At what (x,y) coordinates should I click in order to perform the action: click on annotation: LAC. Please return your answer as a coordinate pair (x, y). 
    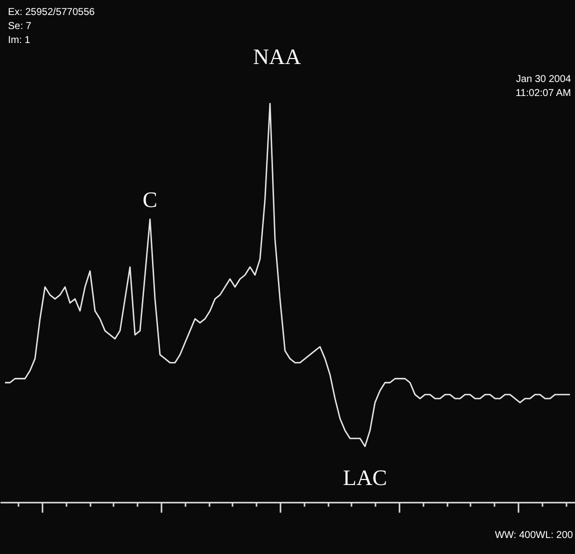
    Looking at the image, I should click on (365, 477).